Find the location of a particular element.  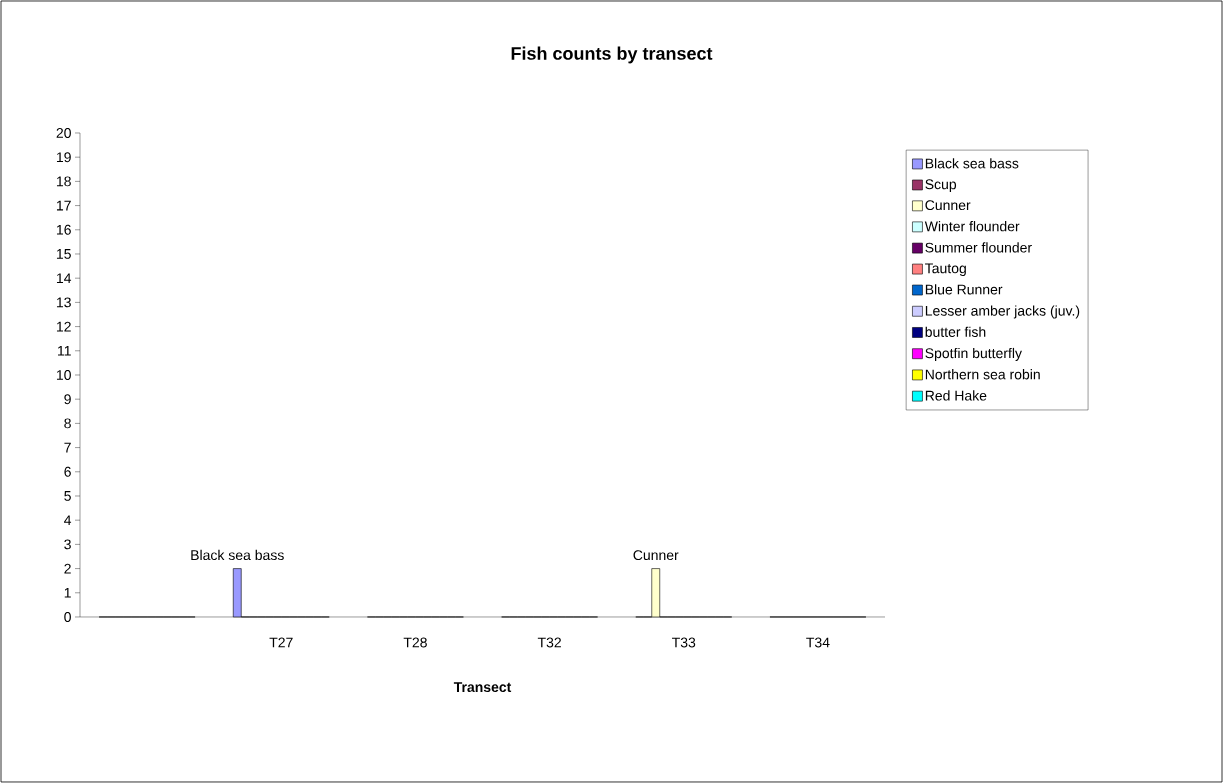

y-tick-label: 8 is located at coordinates (67, 423).